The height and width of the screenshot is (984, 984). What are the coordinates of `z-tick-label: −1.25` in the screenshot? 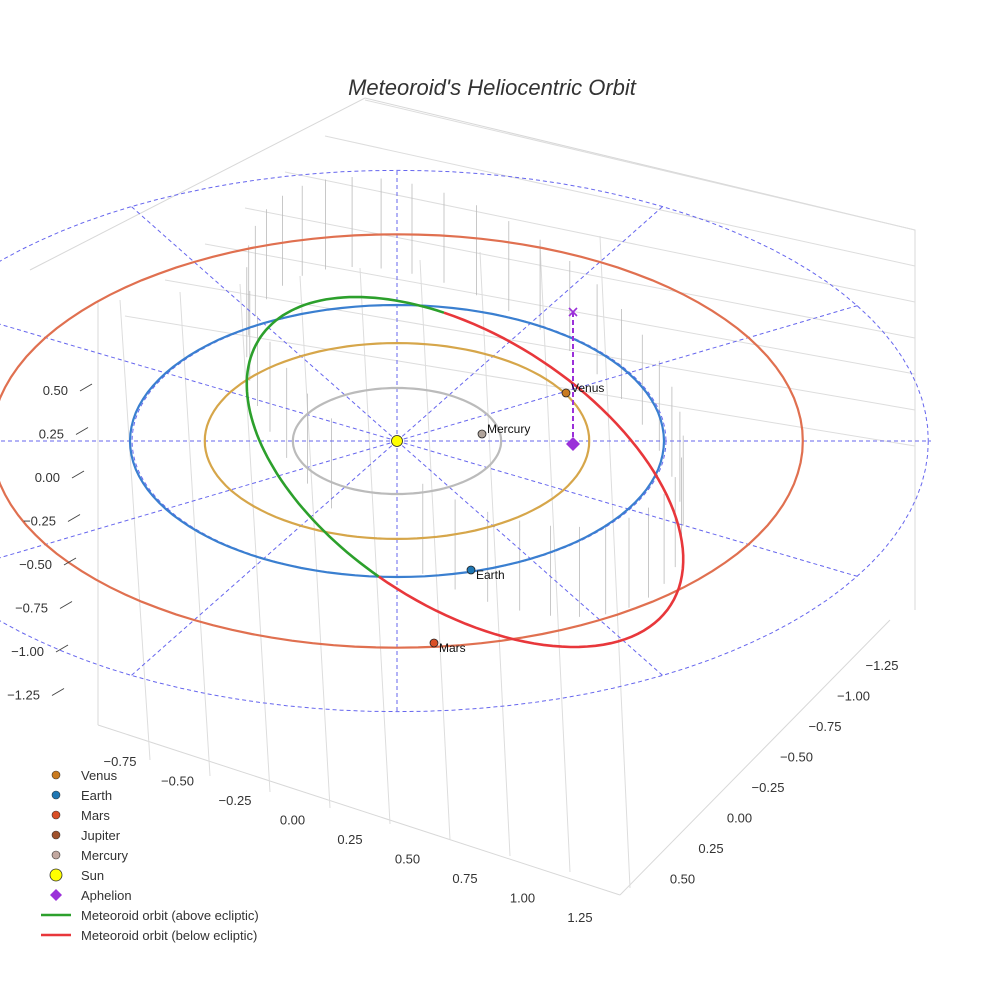 It's located at (23, 695).